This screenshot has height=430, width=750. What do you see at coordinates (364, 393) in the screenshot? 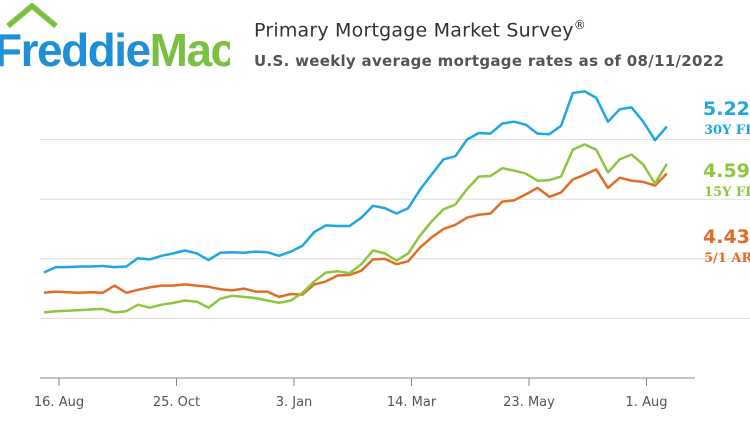
I see `x-axis: 16. Aug 25. Oct 3. Jan 14. Mar 23. May 1. Aug` at bounding box center [364, 393].